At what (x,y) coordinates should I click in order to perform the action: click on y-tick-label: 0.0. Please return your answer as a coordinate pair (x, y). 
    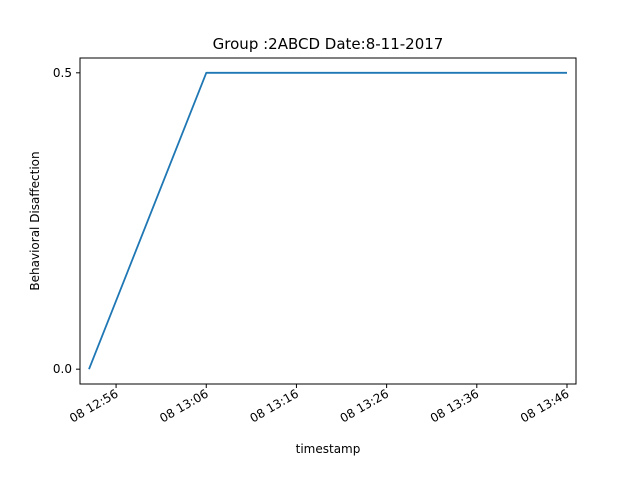
    Looking at the image, I should click on (62, 369).